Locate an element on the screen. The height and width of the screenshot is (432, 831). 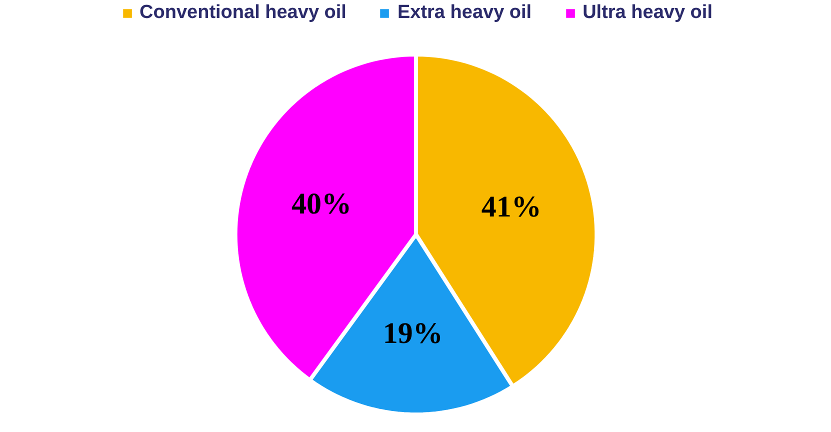
data-label: 19% is located at coordinates (412, 333).